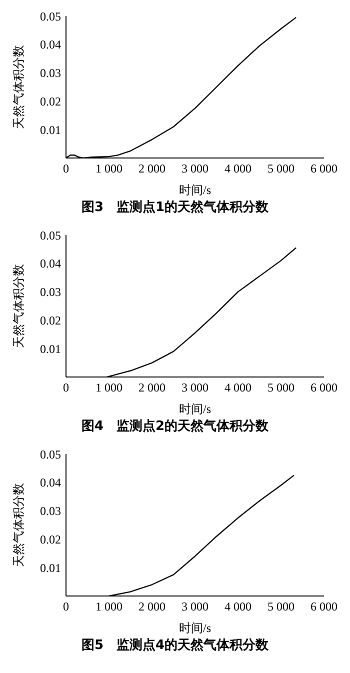 This screenshot has width=350, height=673. Describe the element at coordinates (175, 426) in the screenshot. I see `text: 图4 监测点2的天然气体积分数` at that location.